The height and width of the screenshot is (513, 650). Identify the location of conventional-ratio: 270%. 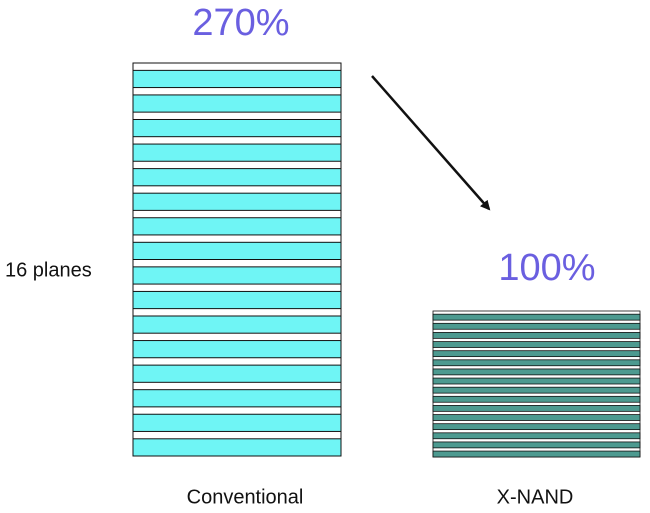
(240, 23).